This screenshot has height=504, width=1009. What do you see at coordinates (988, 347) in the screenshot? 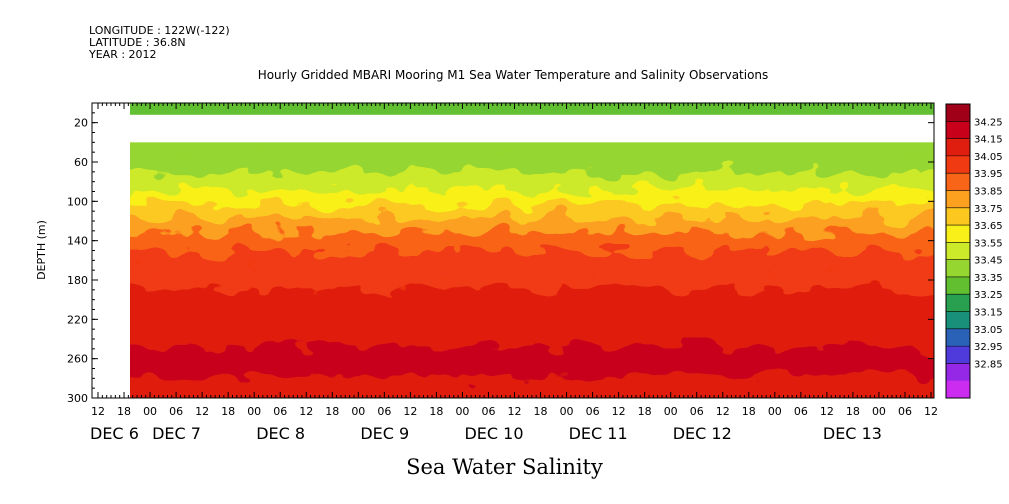
I see `colorbar-label: 32.95` at bounding box center [988, 347].